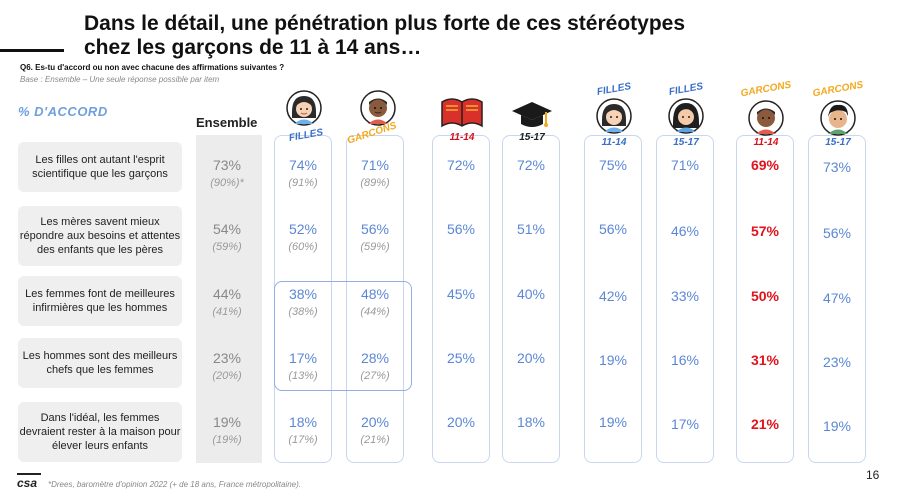  Describe the element at coordinates (766, 89) in the screenshot. I see `header-garcons-11-14-label: GARCONS` at that location.